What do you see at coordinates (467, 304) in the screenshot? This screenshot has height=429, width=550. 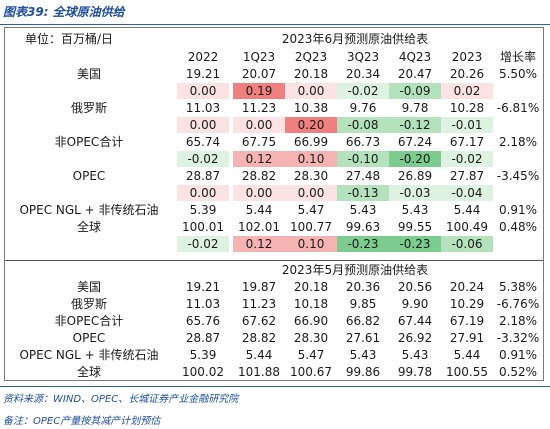 I see `value-cell: 10.29` at bounding box center [467, 304].